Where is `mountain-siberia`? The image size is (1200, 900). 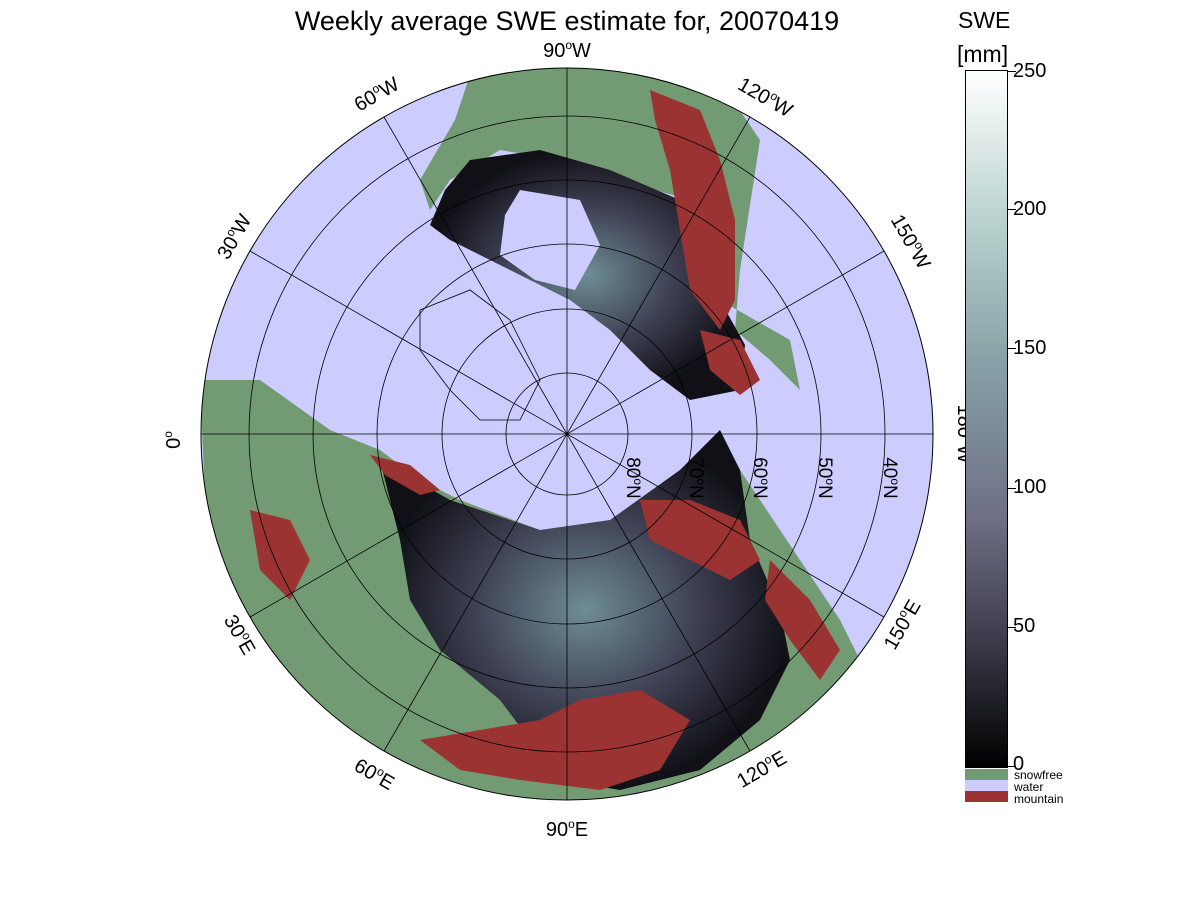
mountain-siberia is located at coordinates (700, 540).